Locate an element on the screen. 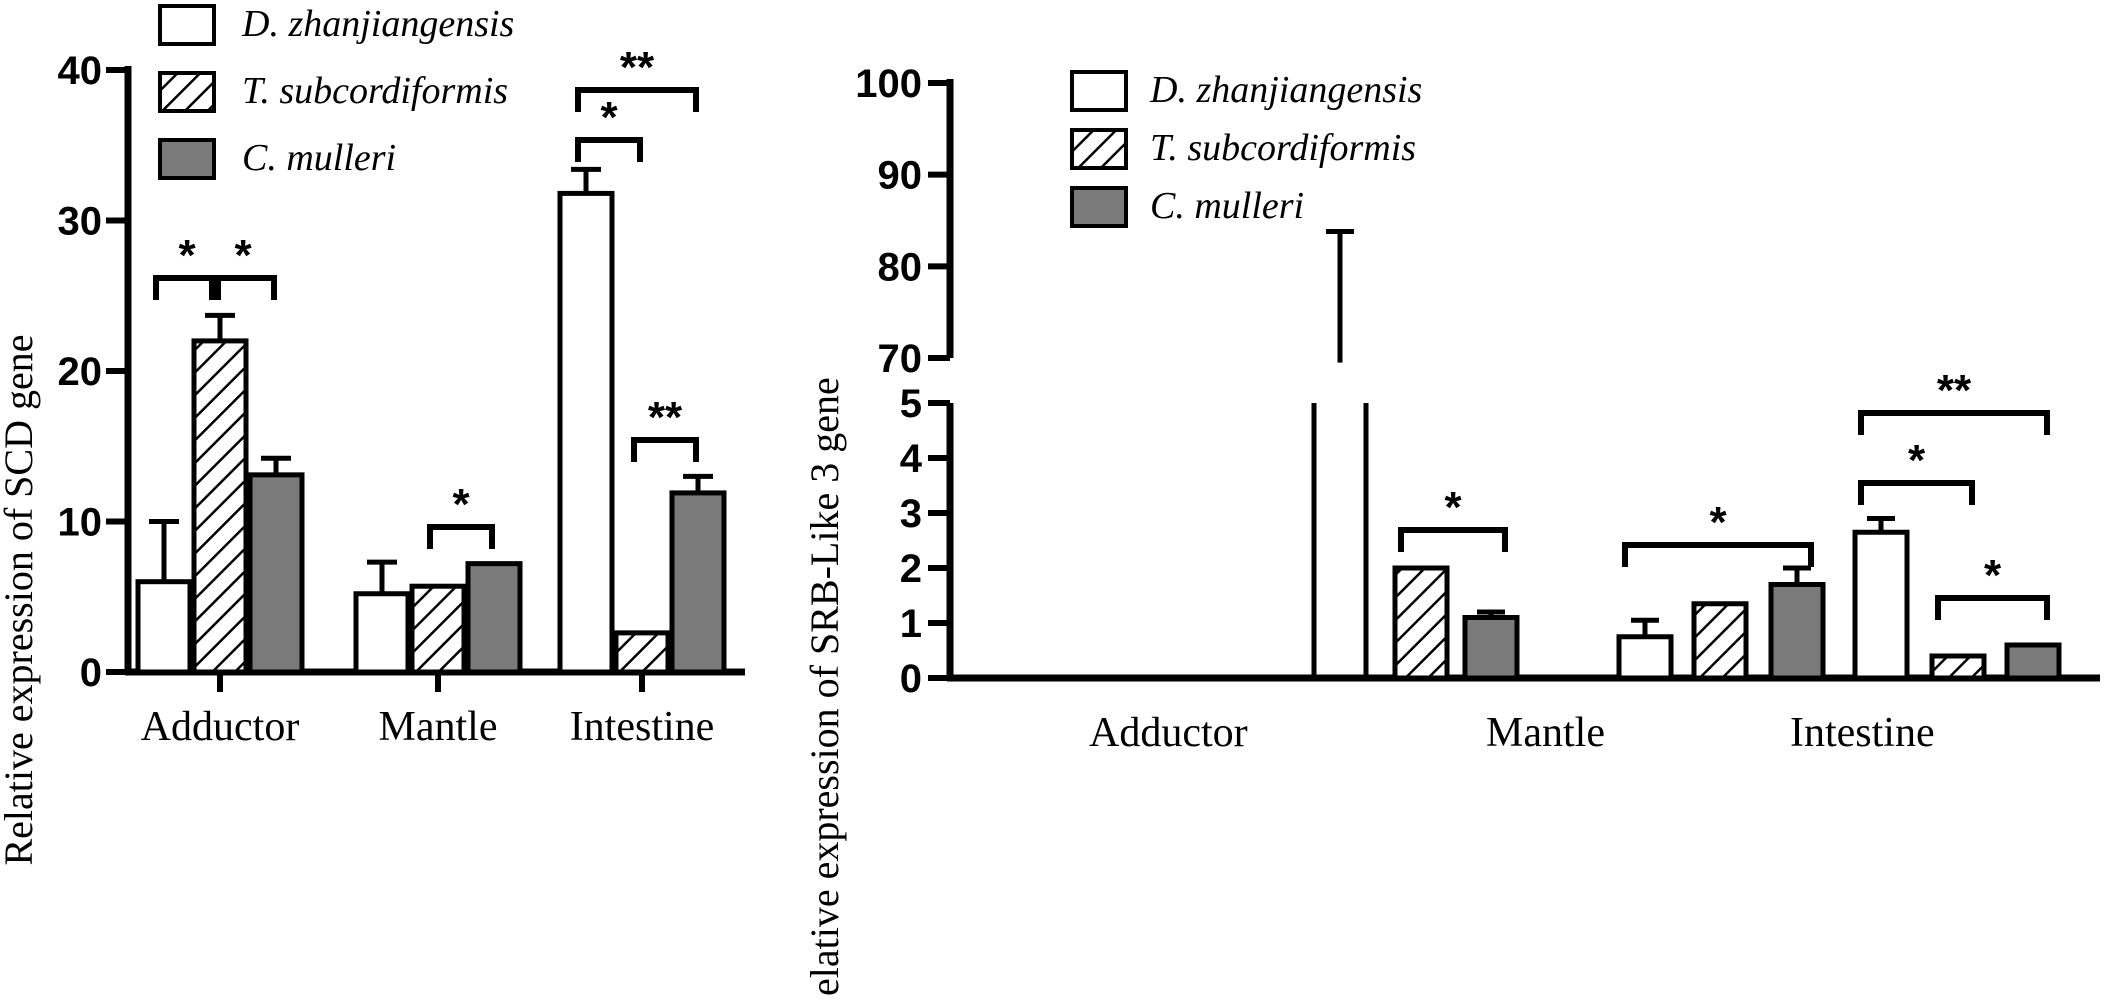  y-tick-label: 70 is located at coordinates (900, 359).